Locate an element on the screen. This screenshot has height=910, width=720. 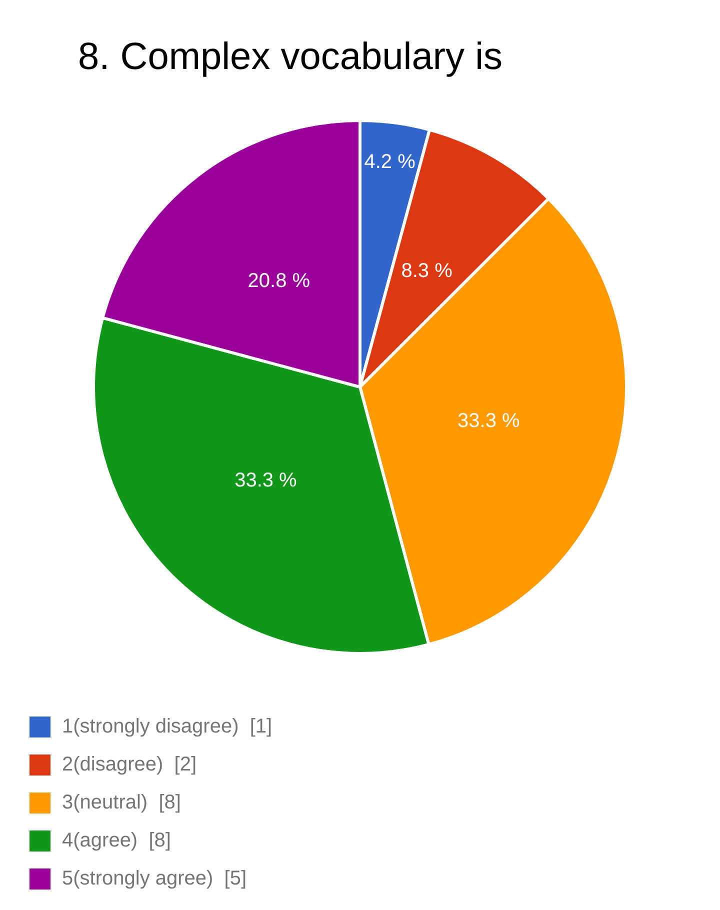
legend-label: 3(neutral) [8] is located at coordinates (121, 803).